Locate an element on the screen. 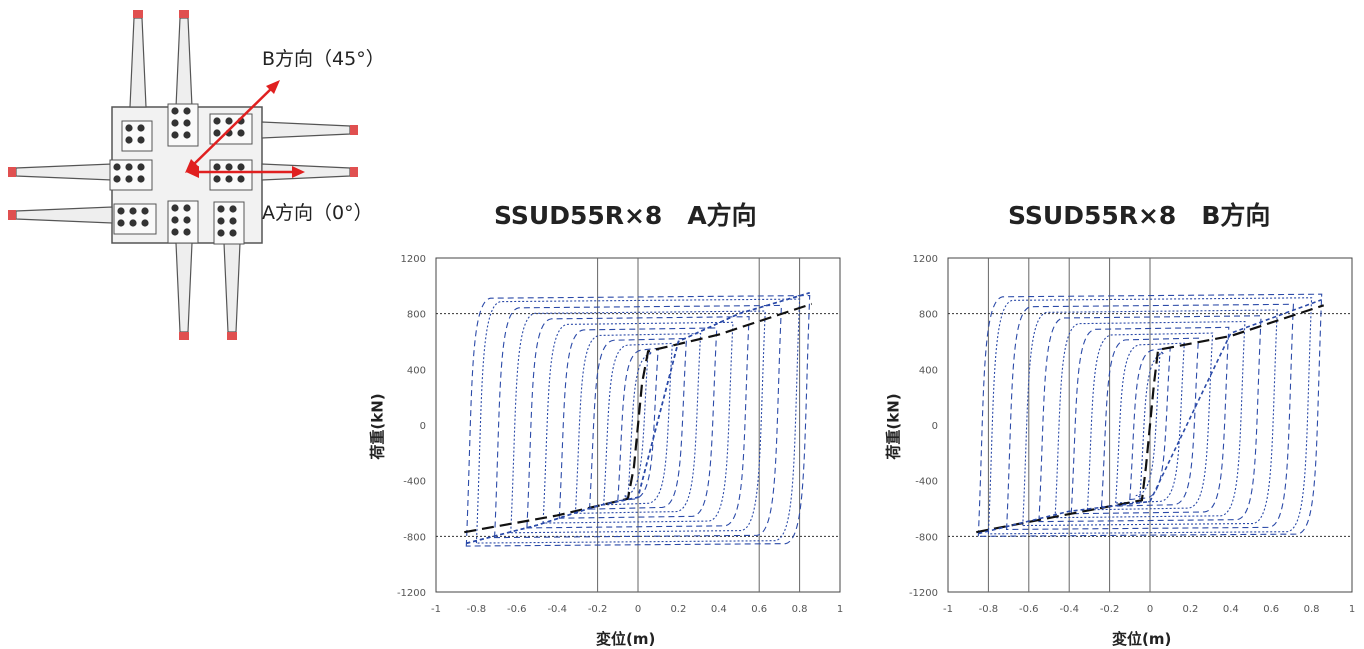 The height and width of the screenshot is (649, 1364). direction-b-arrow is located at coordinates (232, 126).